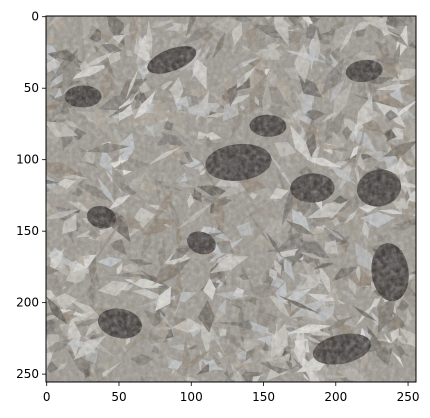 The width and height of the screenshot is (430, 418). I want to click on y-tick-label: 100, so click(27, 160).